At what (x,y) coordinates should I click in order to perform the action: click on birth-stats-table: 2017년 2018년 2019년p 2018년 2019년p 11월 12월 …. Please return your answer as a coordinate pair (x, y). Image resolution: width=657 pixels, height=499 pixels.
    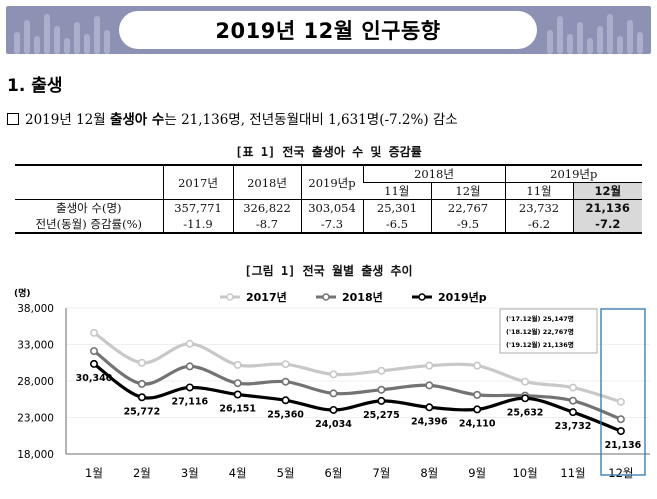
    Looking at the image, I should click on (328, 199).